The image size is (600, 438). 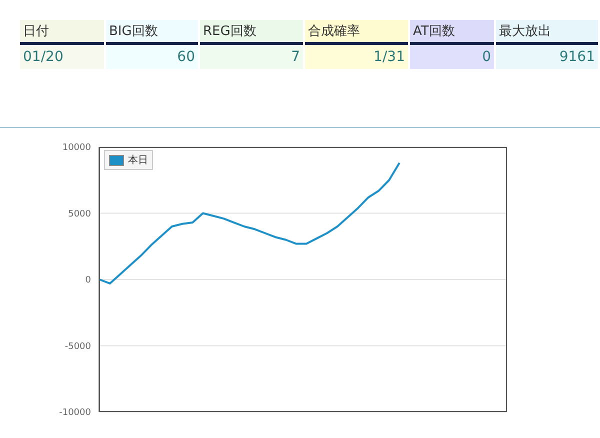 I want to click on text: 9161, so click(x=547, y=57).